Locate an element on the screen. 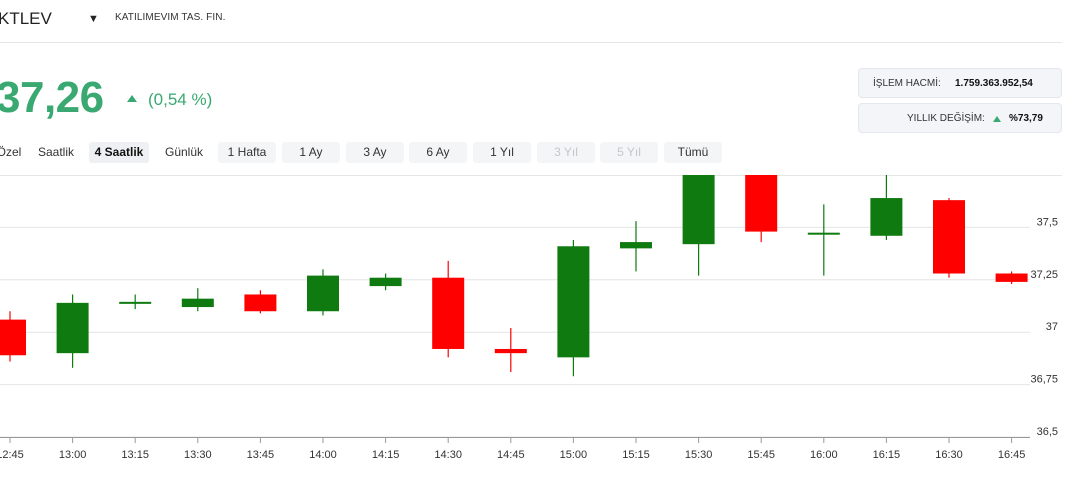 Image resolution: width=1080 pixels, height=477 pixels. yearly-change-label: YILLIK DEĞİŞİM: is located at coordinates (946, 118).